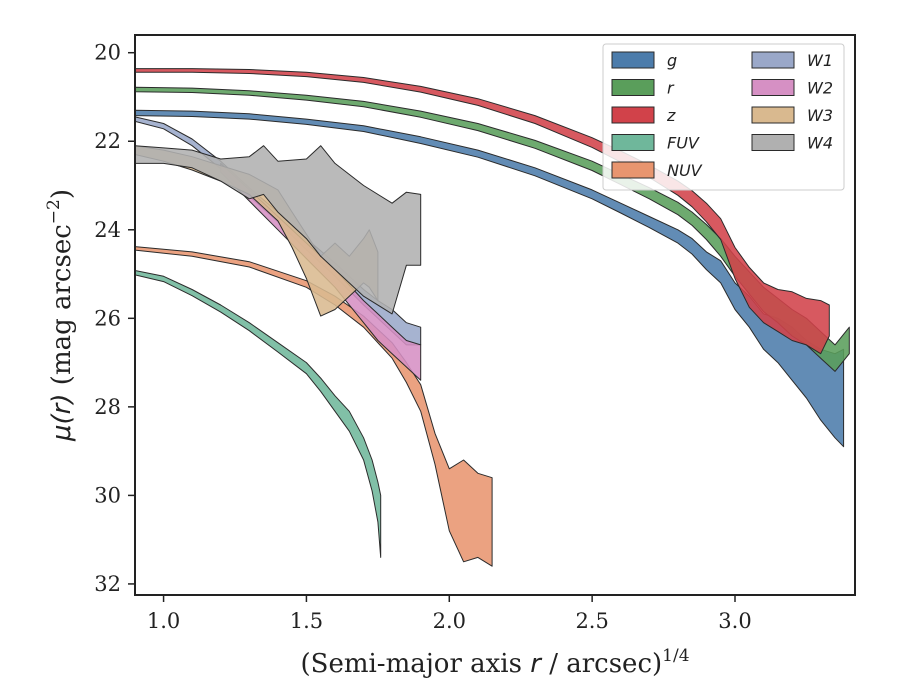  What do you see at coordinates (107, 230) in the screenshot?
I see `y-tick-label: 24` at bounding box center [107, 230].